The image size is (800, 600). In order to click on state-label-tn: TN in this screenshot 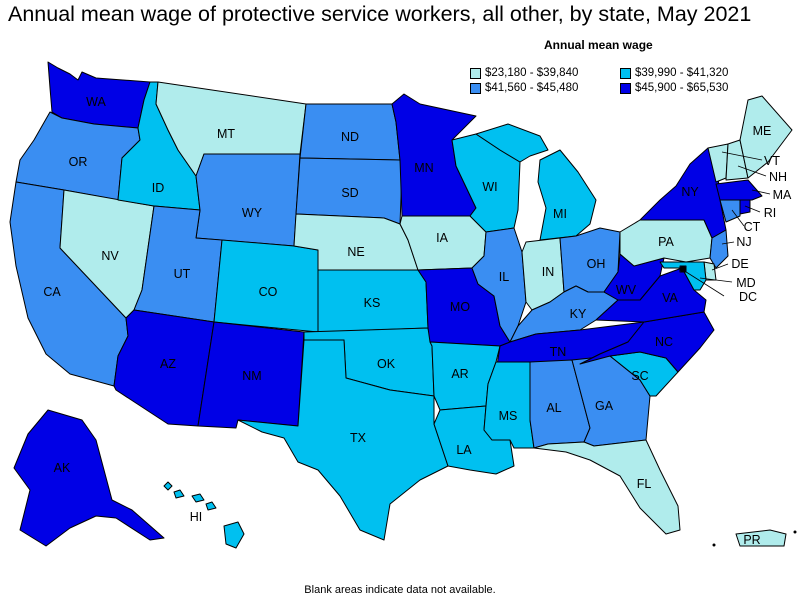, I will do `click(558, 352)`.